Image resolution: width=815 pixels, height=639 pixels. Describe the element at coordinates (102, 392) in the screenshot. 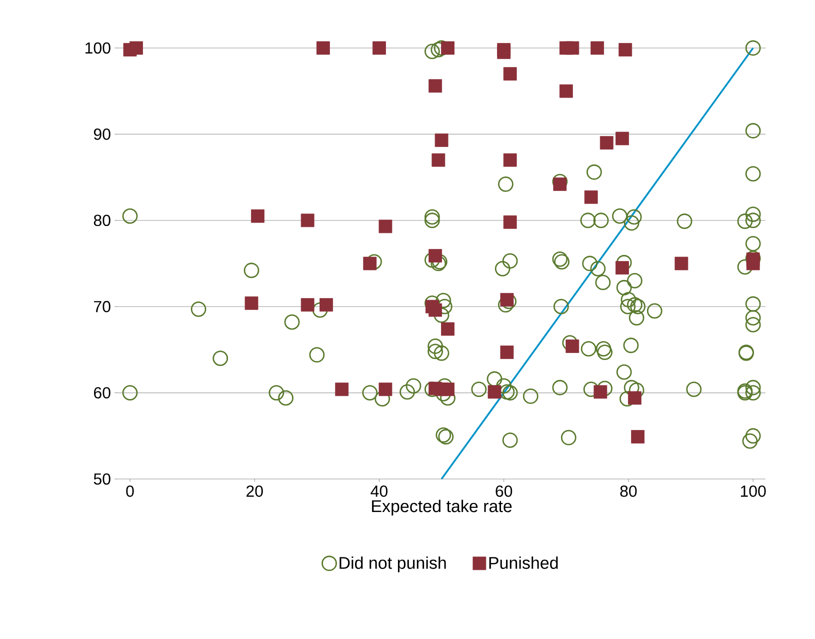

I see `y-tick-label: 60` at that location.